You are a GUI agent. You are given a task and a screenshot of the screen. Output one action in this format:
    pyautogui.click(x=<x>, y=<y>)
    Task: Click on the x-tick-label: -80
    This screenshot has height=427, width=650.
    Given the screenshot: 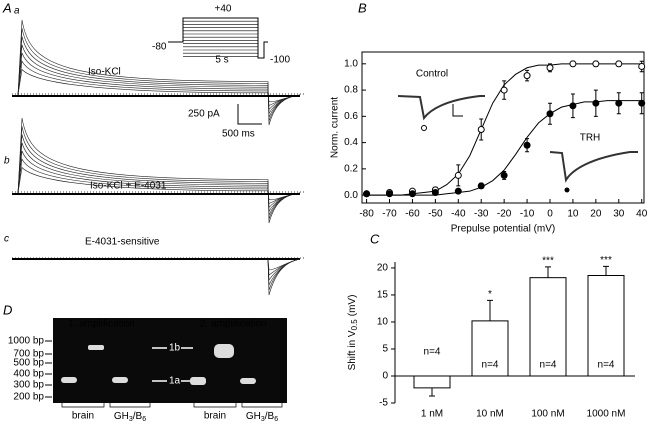 What is the action you would take?
    pyautogui.click(x=366, y=214)
    